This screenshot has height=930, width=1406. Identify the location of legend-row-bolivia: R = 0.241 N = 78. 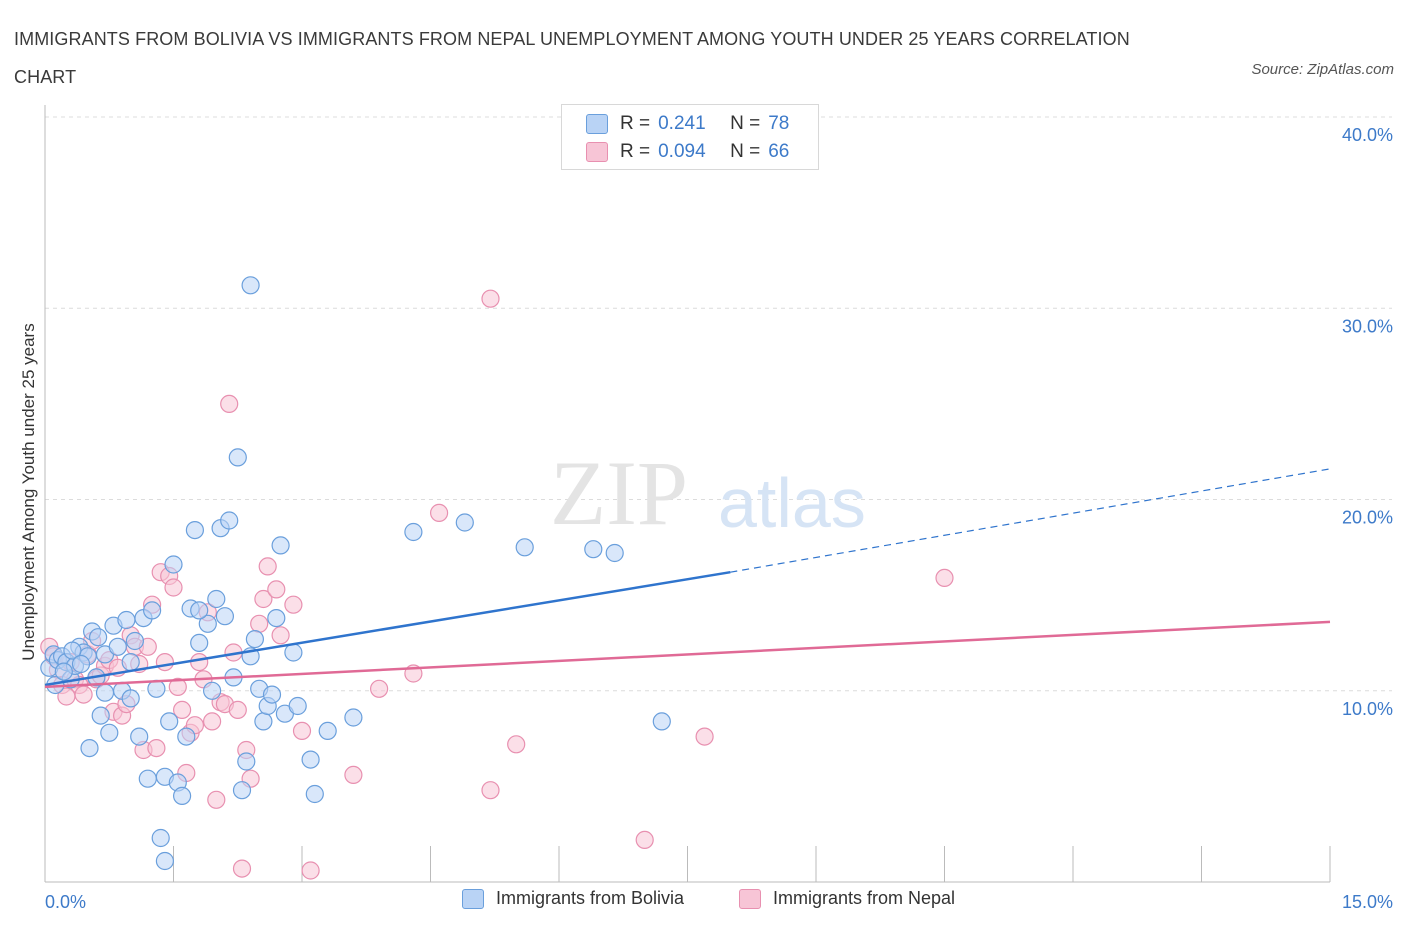
(687, 124).